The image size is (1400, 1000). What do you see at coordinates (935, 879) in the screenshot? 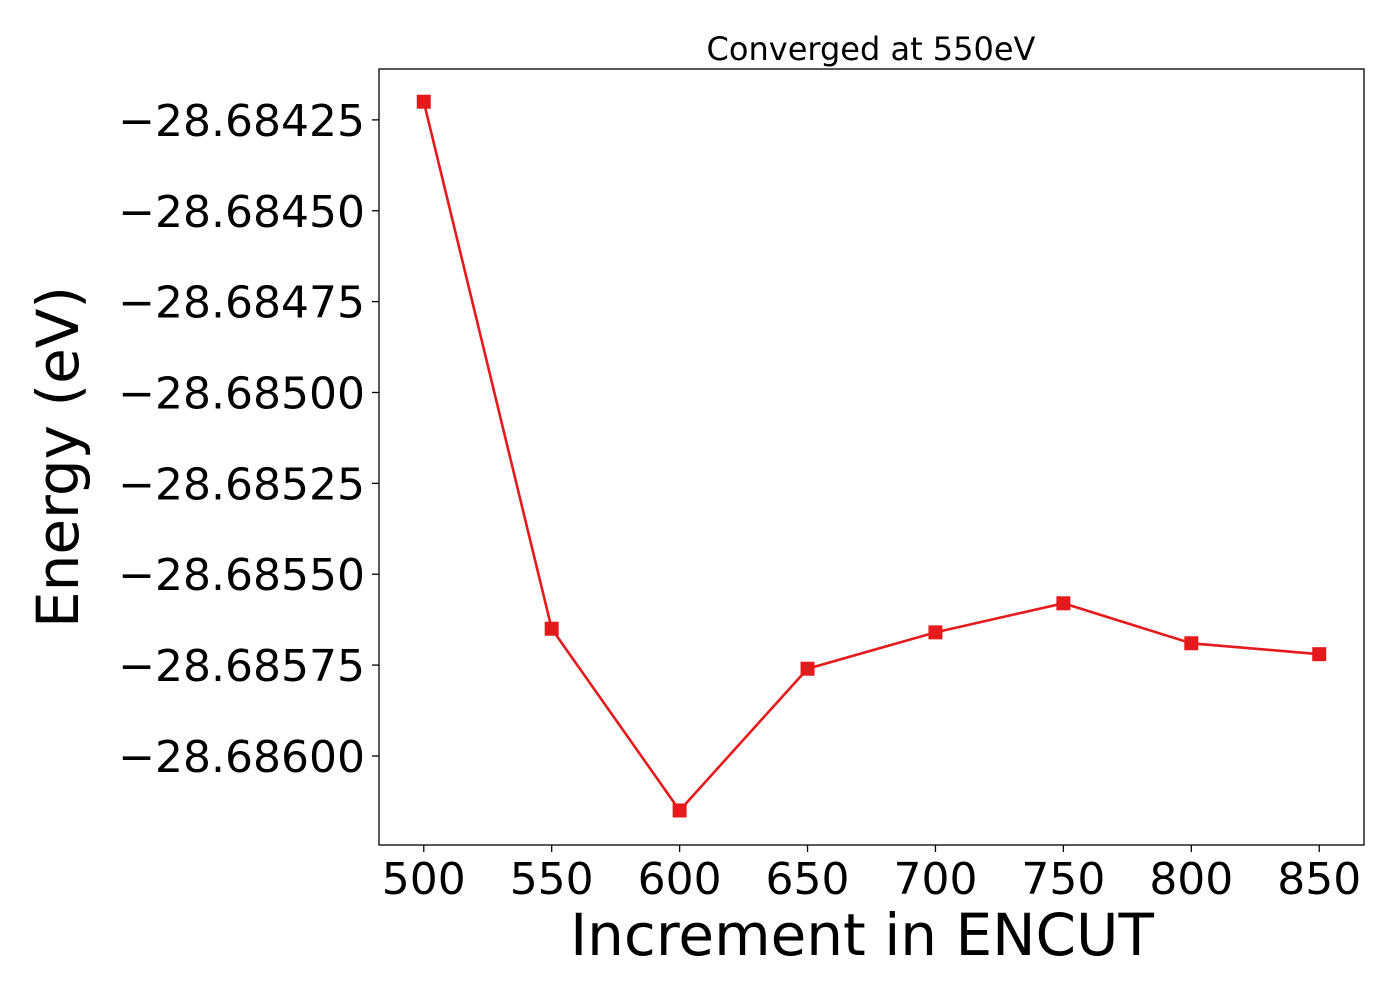
I see `x-tick-label: 700` at bounding box center [935, 879].